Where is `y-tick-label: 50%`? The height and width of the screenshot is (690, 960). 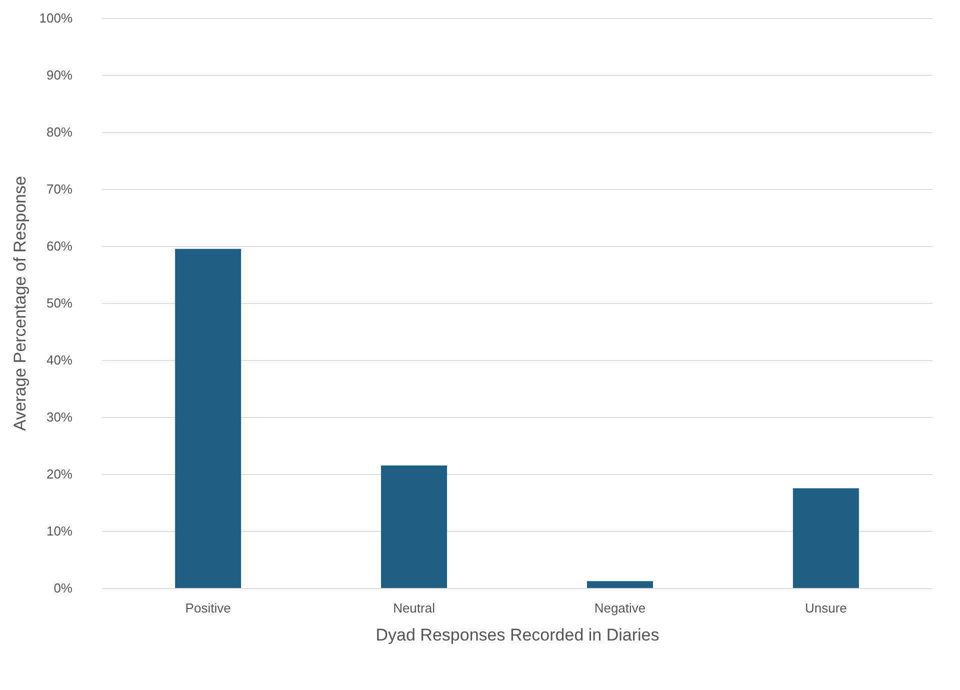
y-tick-label: 50% is located at coordinates (59, 303).